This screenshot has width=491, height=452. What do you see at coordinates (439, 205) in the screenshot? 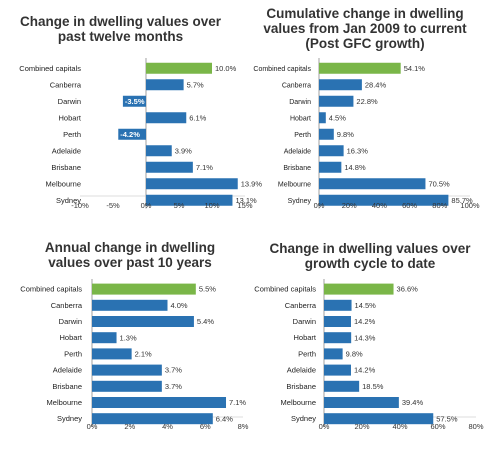
I see `x-tick-label: 80%` at bounding box center [439, 205].